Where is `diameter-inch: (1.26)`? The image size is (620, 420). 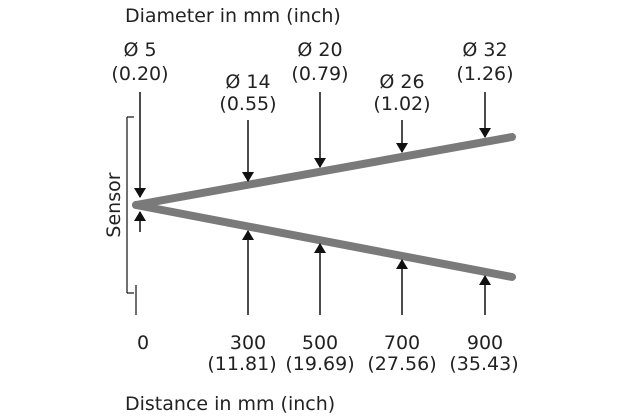 diameter-inch: (1.26) is located at coordinates (484, 74).